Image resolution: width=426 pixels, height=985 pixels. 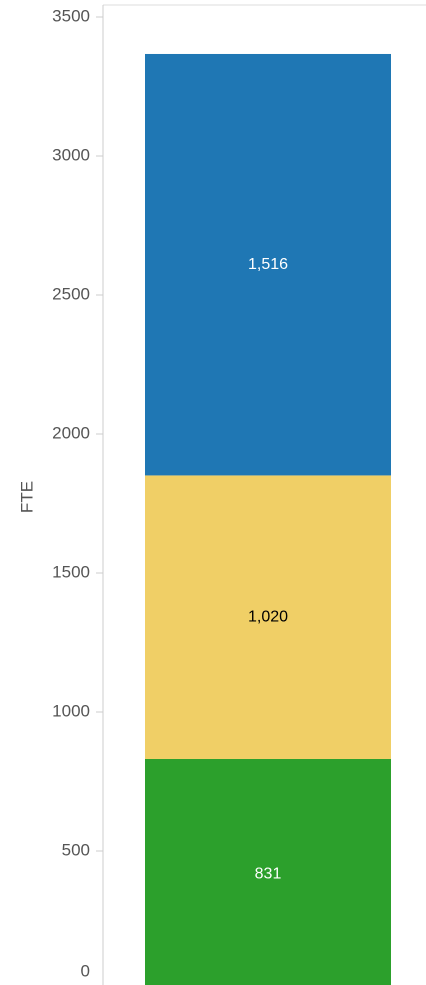 I want to click on data-label: 1,020, so click(x=268, y=616).